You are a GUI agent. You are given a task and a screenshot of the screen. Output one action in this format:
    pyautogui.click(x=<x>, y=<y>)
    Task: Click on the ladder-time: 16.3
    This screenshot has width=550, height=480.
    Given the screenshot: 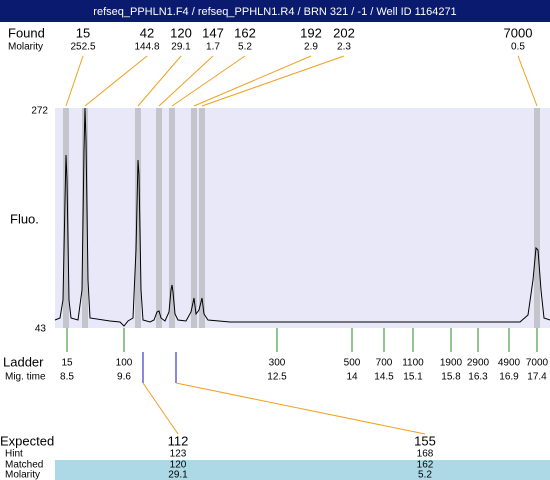 What is the action you would take?
    pyautogui.click(x=478, y=377)
    